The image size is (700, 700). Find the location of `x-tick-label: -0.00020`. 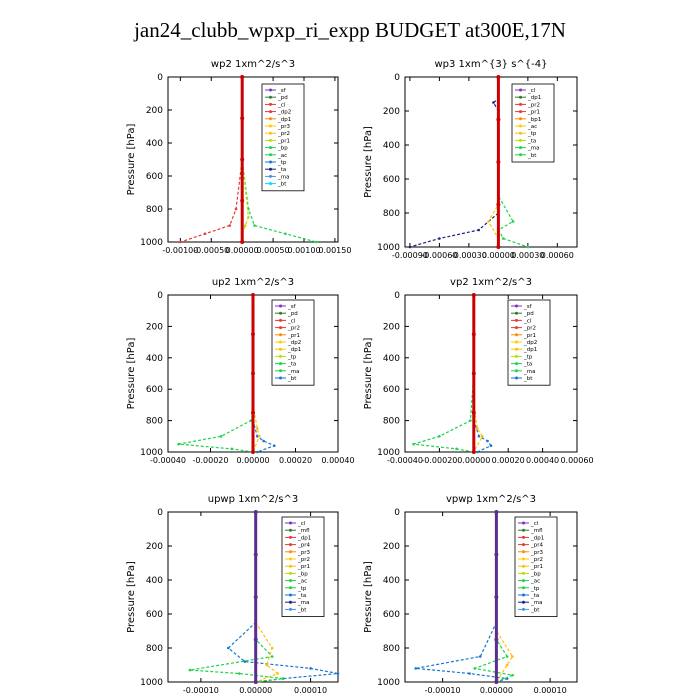

x-tick-label: -0.00020 is located at coordinates (211, 460).